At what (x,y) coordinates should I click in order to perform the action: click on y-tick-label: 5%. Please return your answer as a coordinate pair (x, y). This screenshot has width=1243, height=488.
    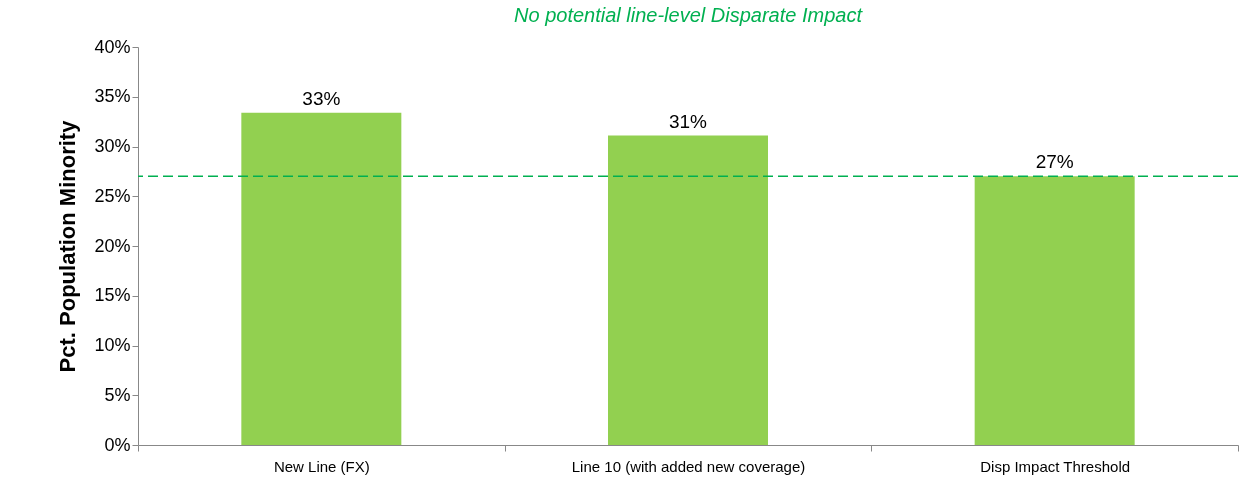
    Looking at the image, I should click on (117, 394).